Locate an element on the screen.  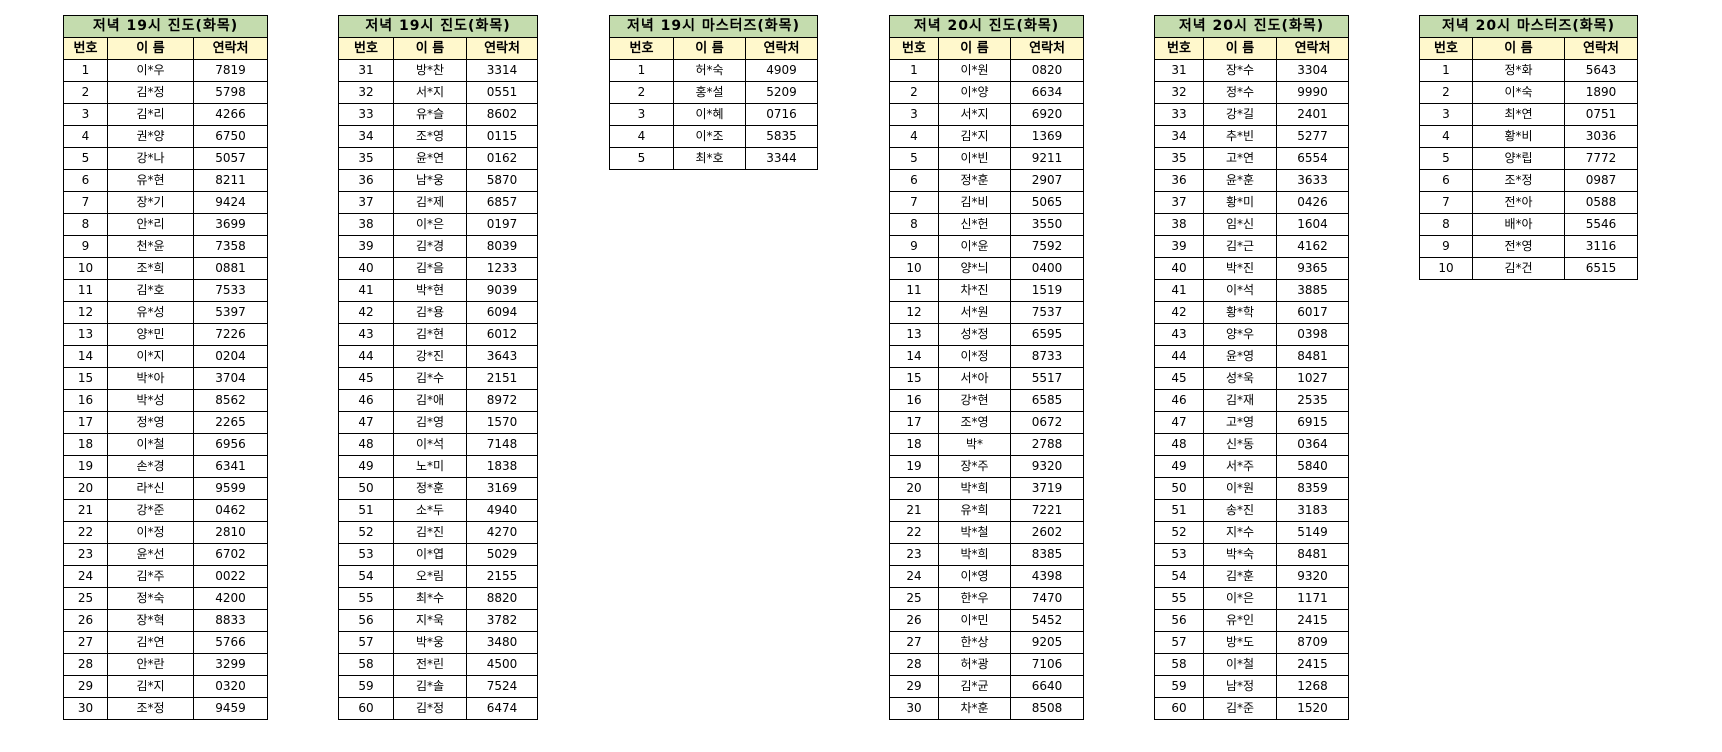
name-cell: 이*은 is located at coordinates (430, 224).